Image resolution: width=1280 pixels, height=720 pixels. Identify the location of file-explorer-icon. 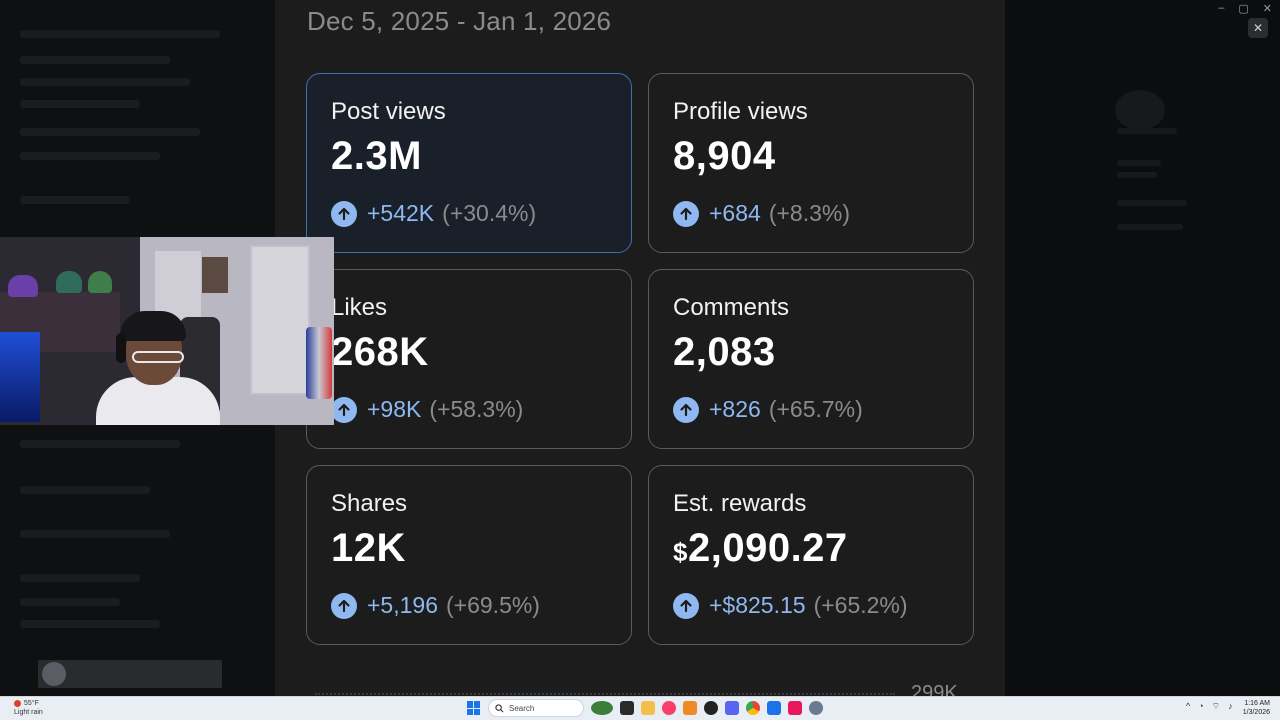
(648, 708).